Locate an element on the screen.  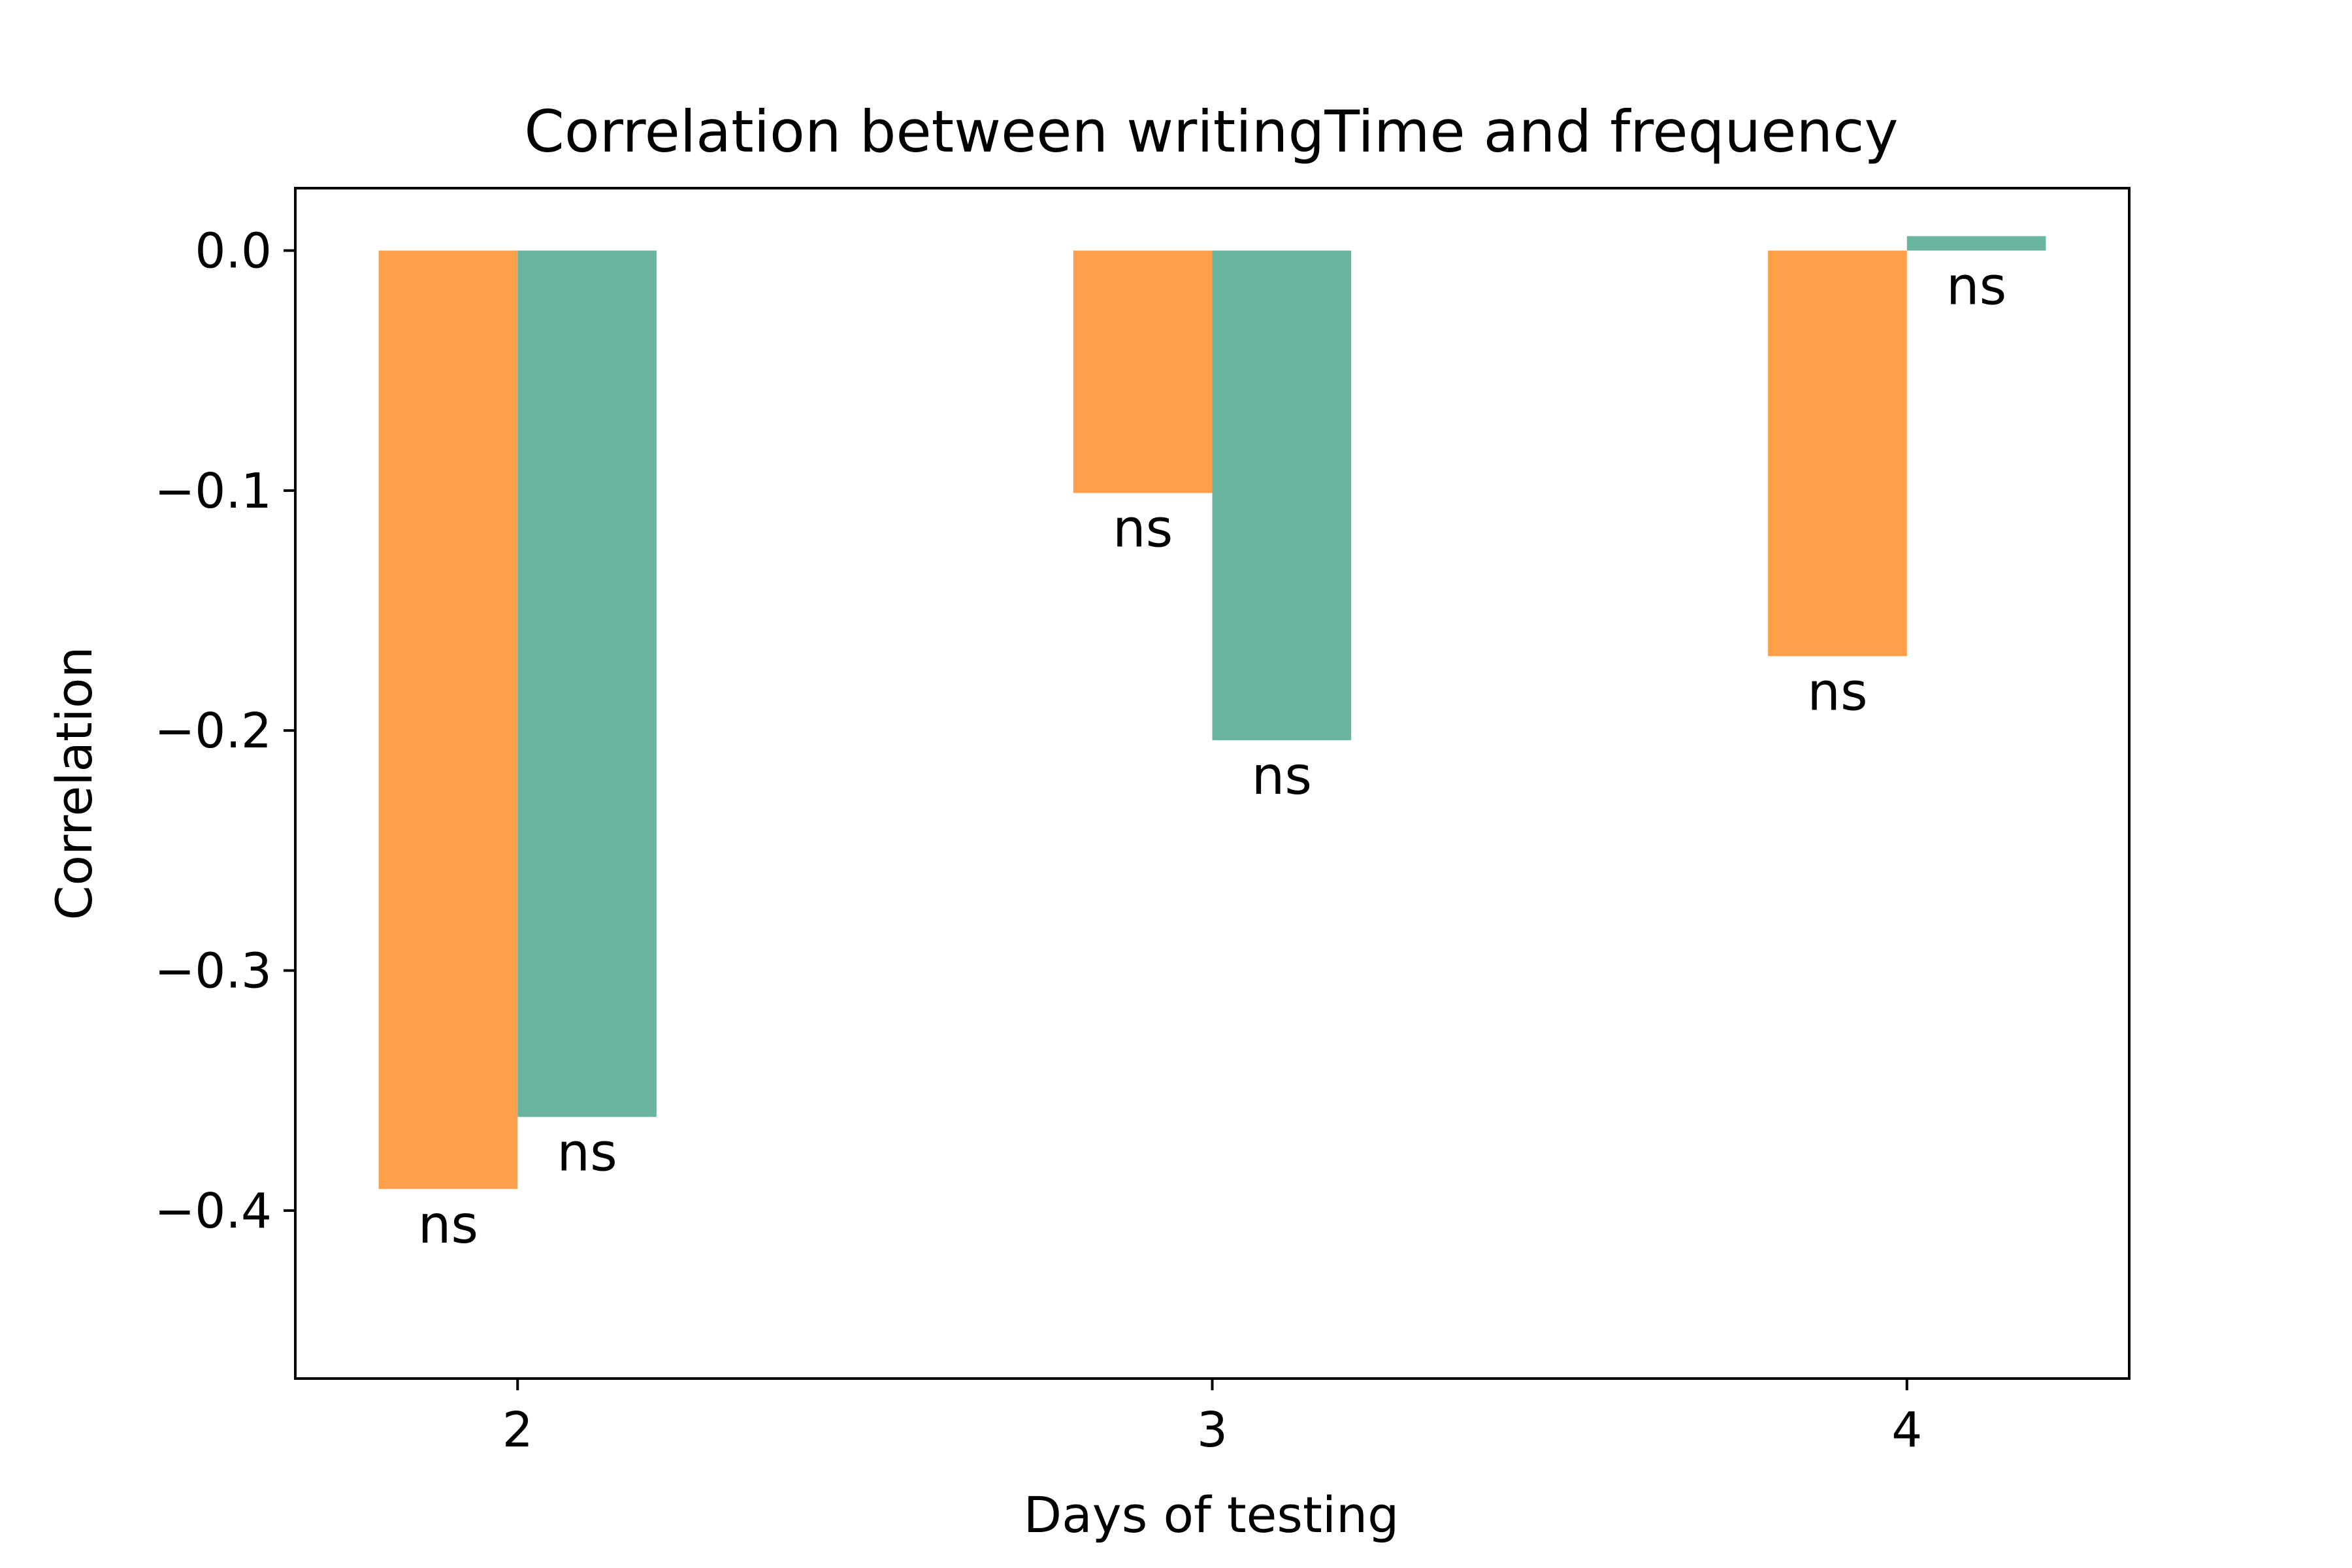
bar-label-s2-day-2: ns is located at coordinates (587, 1152).